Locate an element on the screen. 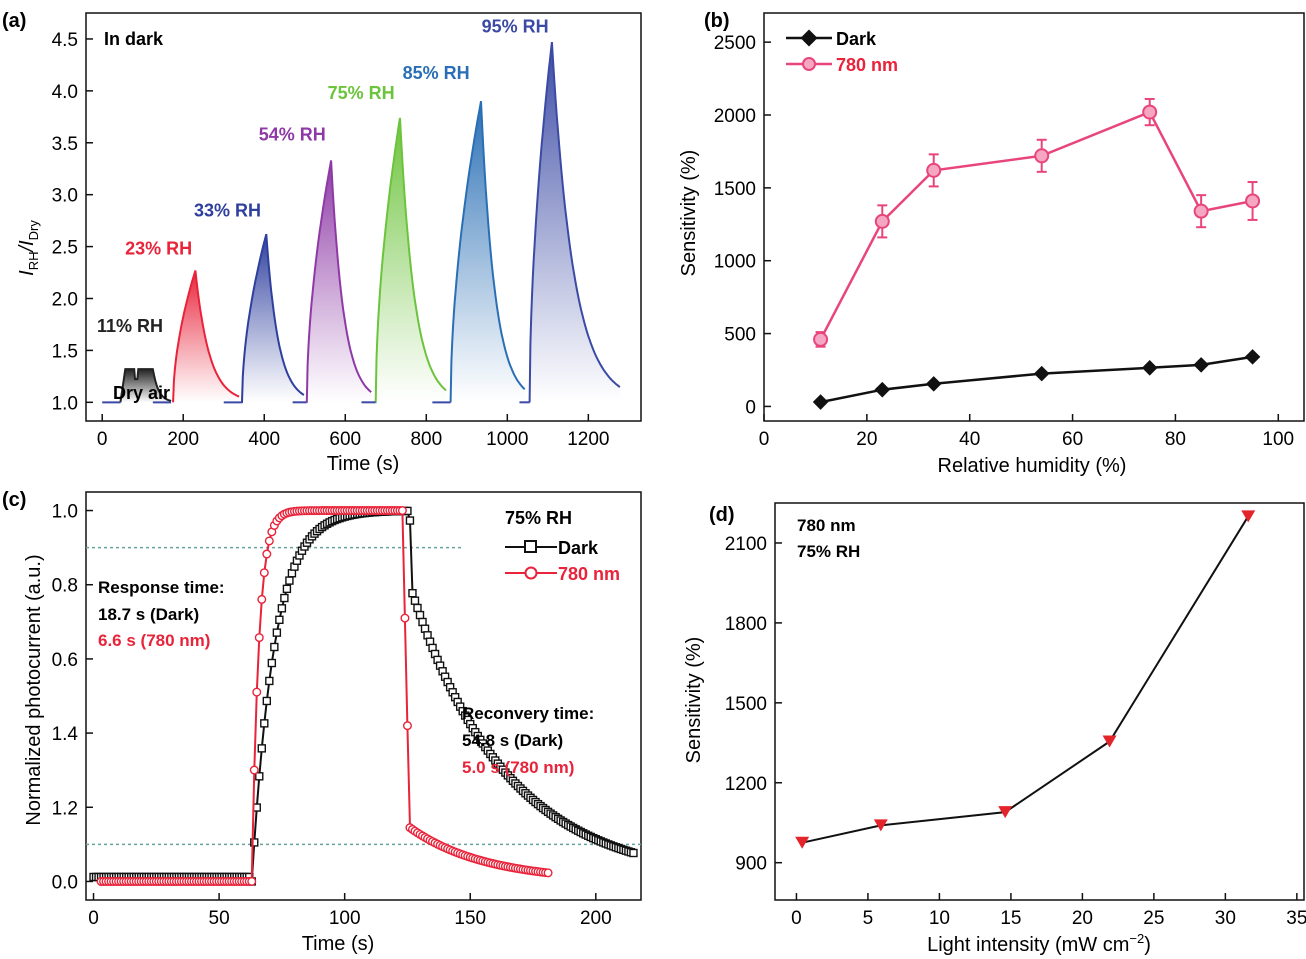 Image resolution: width=1306 pixels, height=959 pixels. y-tick-label: 1.2 is located at coordinates (65, 808).